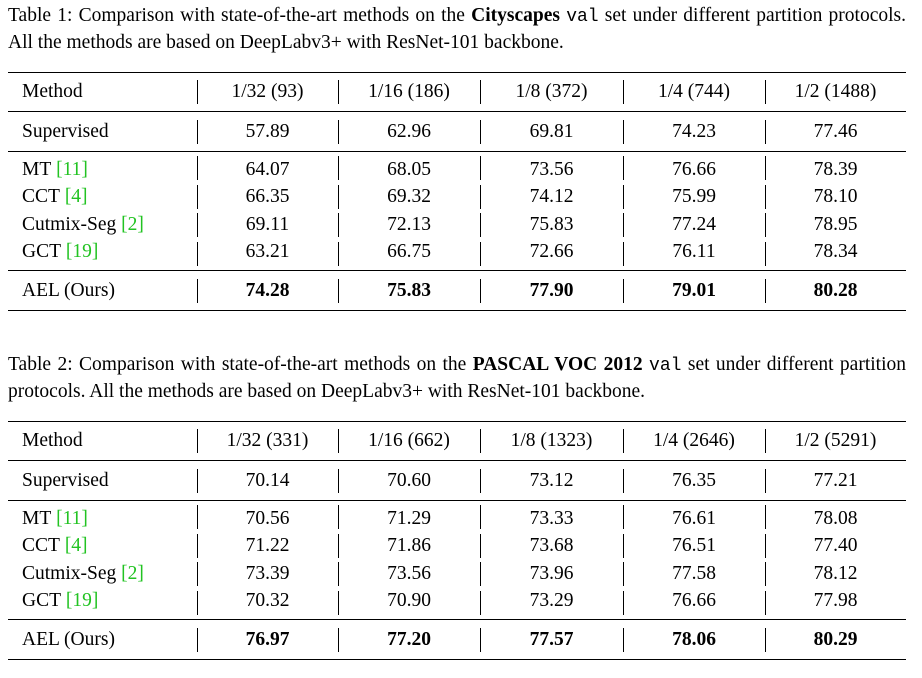 The width and height of the screenshot is (922, 678). What do you see at coordinates (267, 517) in the screenshot?
I see `value-cell: 70.56` at bounding box center [267, 517].